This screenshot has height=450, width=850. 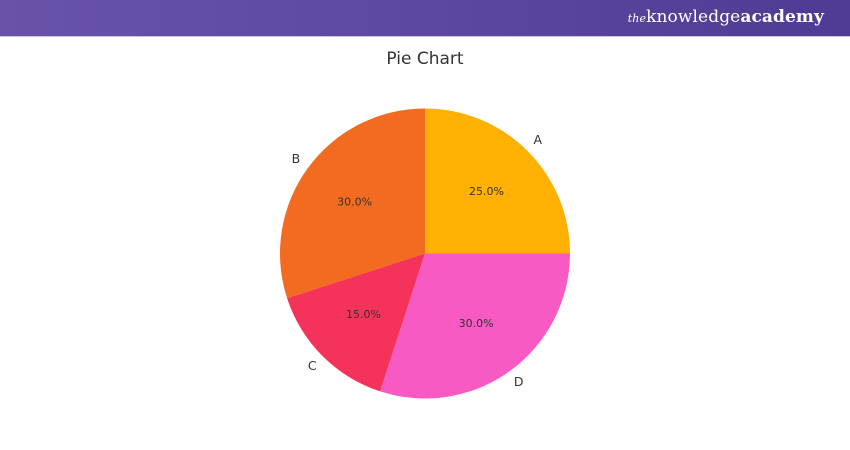 I want to click on slice-percent-a: 25.0%, so click(x=486, y=191).